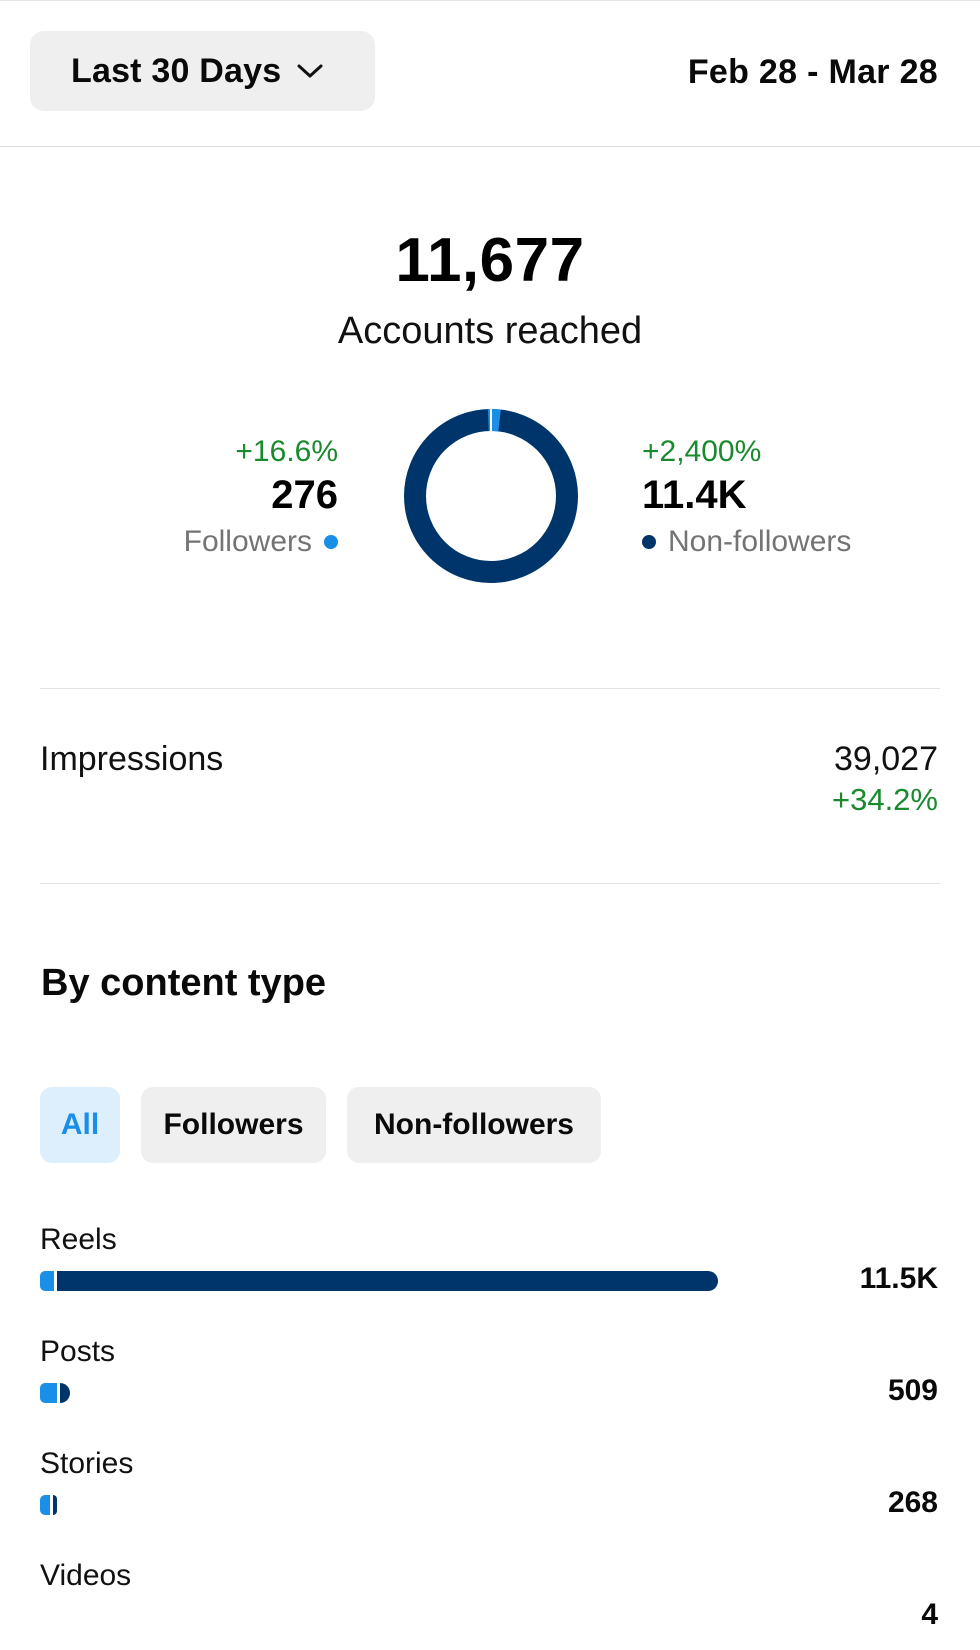  Describe the element at coordinates (490, 260) in the screenshot. I see `accounts-reached-value: 11,677` at that location.